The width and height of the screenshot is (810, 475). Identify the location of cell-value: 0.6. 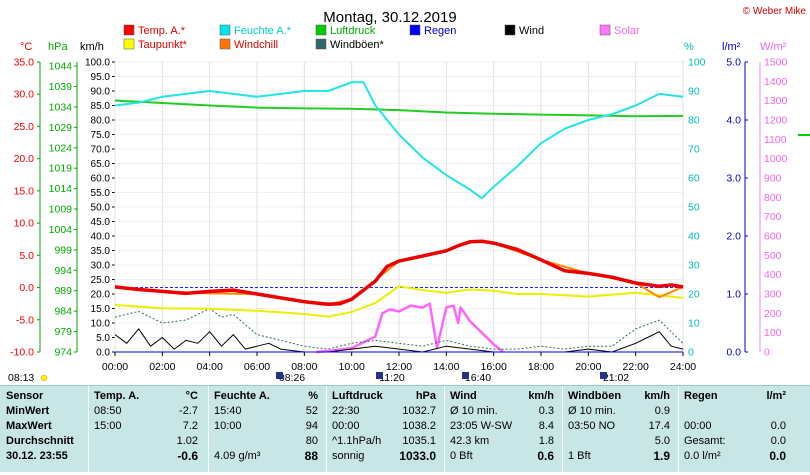
(545, 456).